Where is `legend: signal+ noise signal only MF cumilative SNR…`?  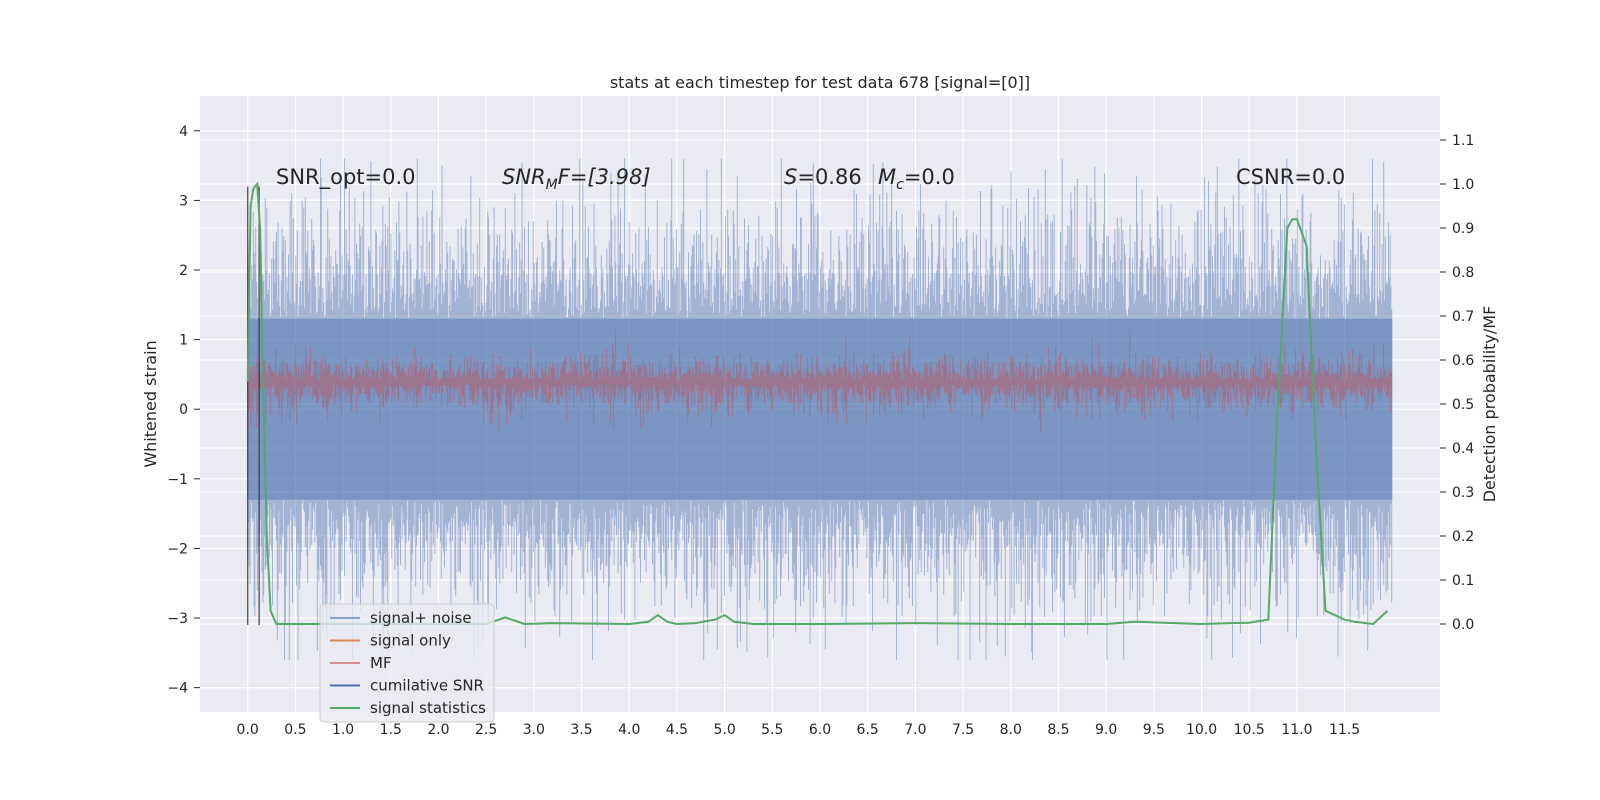 legend: signal+ noise signal only MF cumilative SNR… is located at coordinates (407, 663).